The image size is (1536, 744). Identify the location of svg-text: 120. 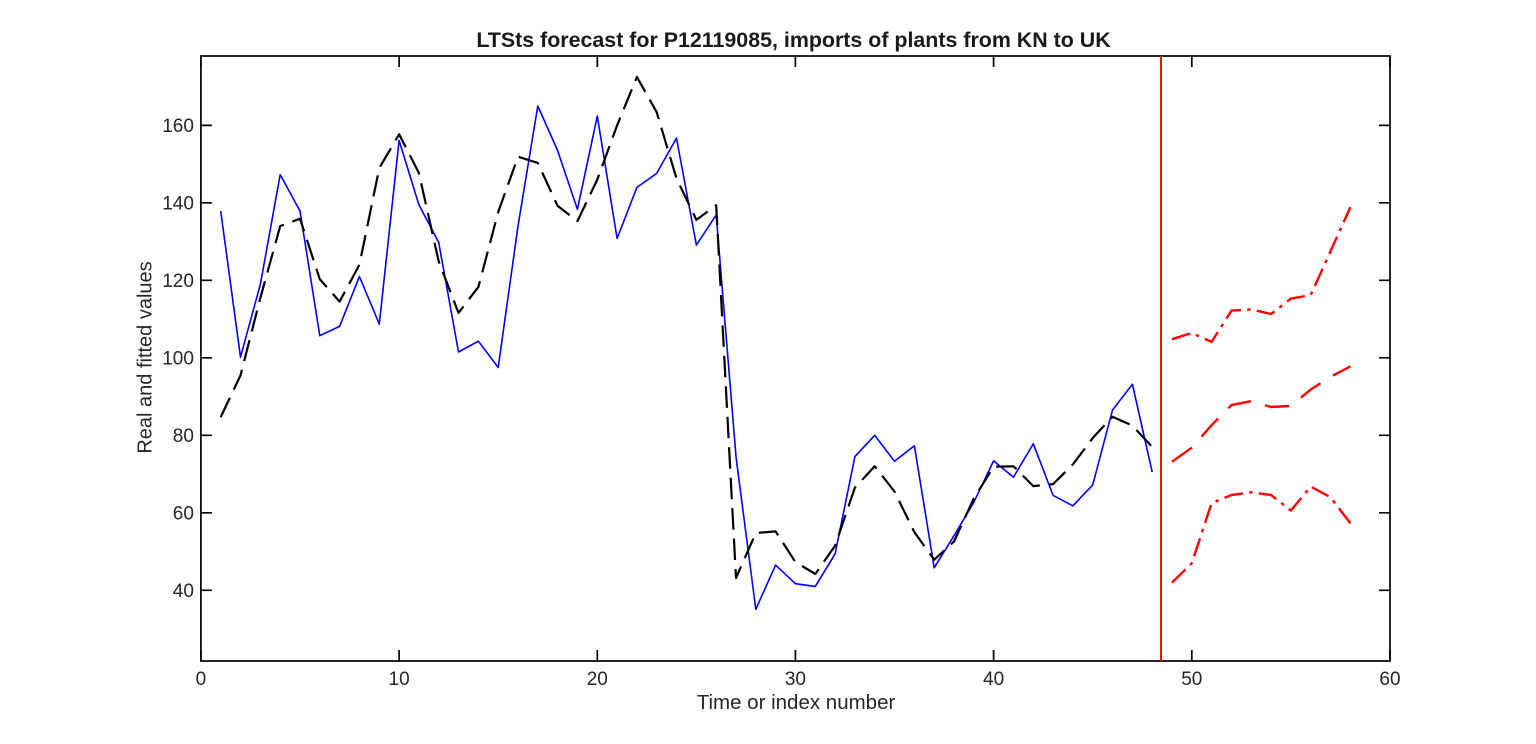
(178, 281).